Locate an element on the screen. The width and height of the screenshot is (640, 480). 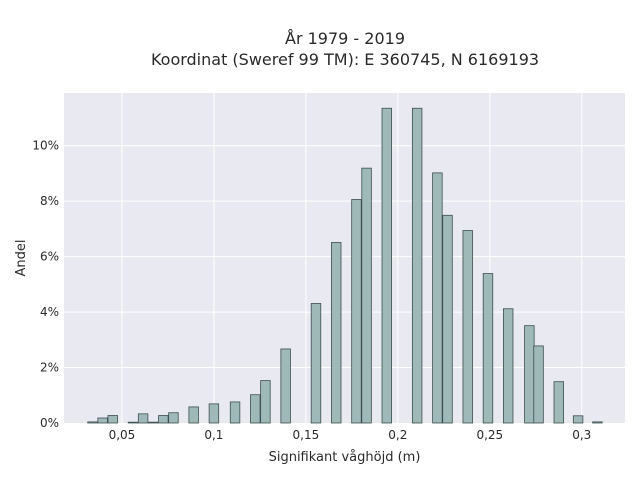
x-axis-label: Signifikant våghöjd (m) is located at coordinates (345, 457).